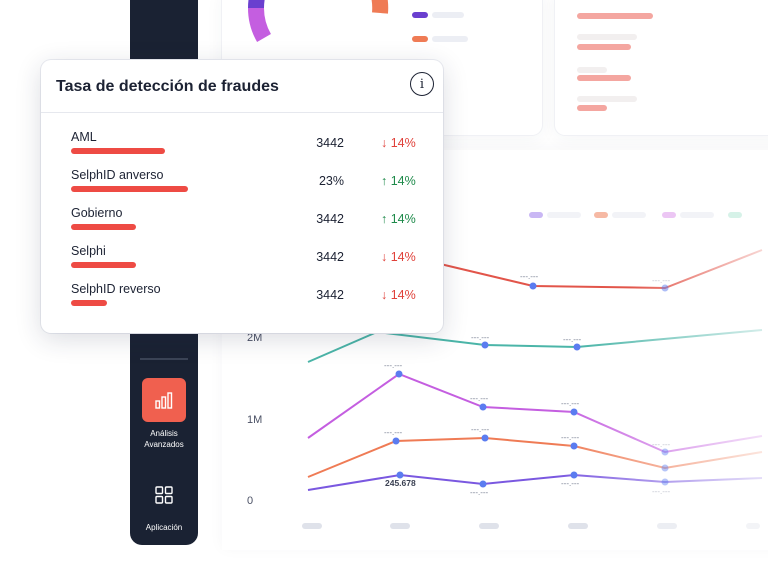  Describe the element at coordinates (661, 67) in the screenshot. I see `bars-card` at that location.